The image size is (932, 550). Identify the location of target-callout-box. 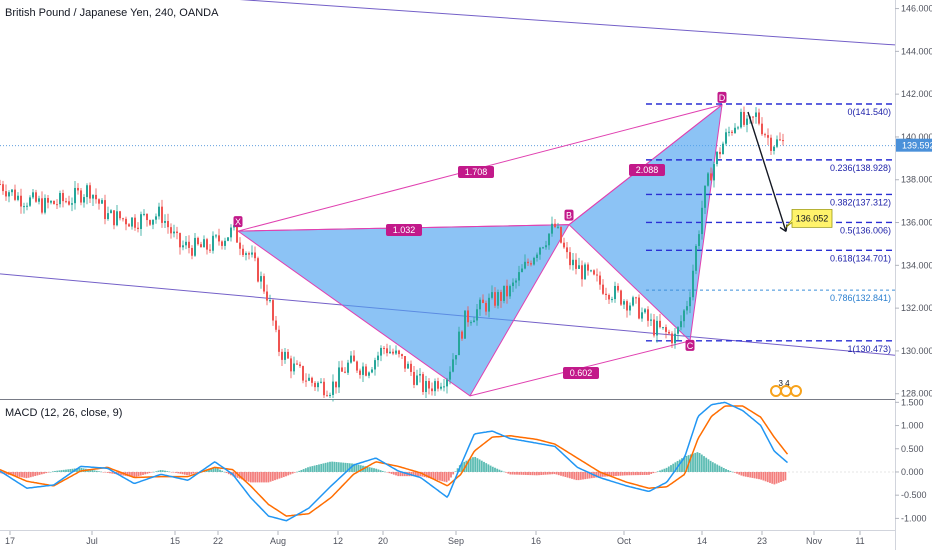
(809, 218).